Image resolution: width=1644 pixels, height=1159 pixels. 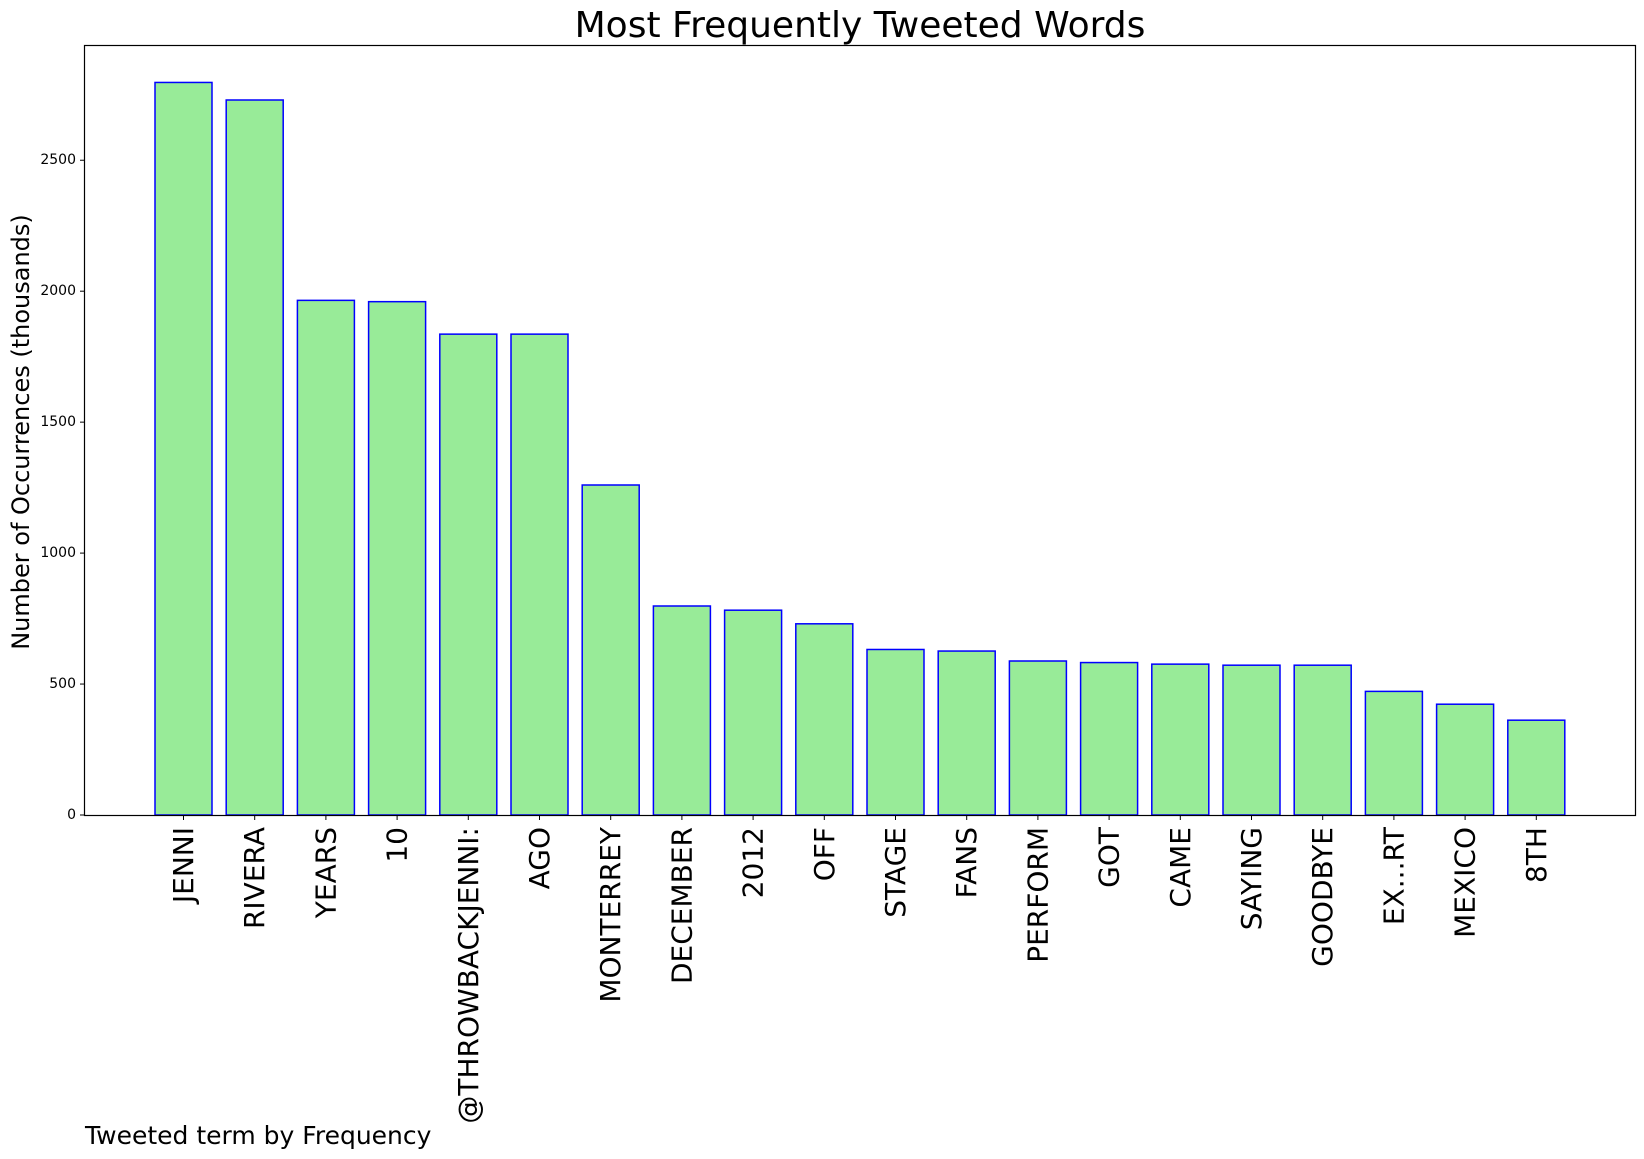 I want to click on x-tick-label: STAGE, so click(x=895, y=872).